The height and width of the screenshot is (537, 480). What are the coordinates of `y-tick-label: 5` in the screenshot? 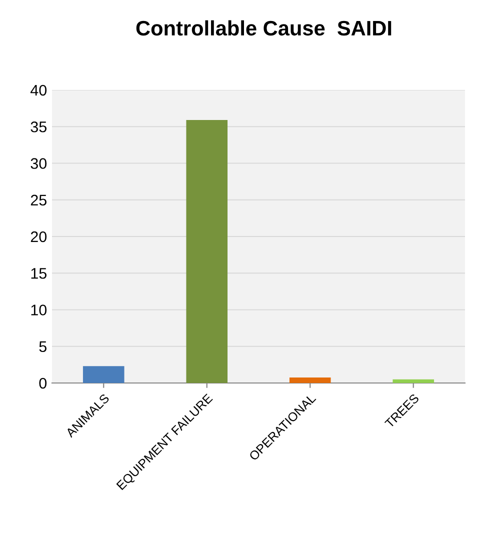 It's located at (42, 346).